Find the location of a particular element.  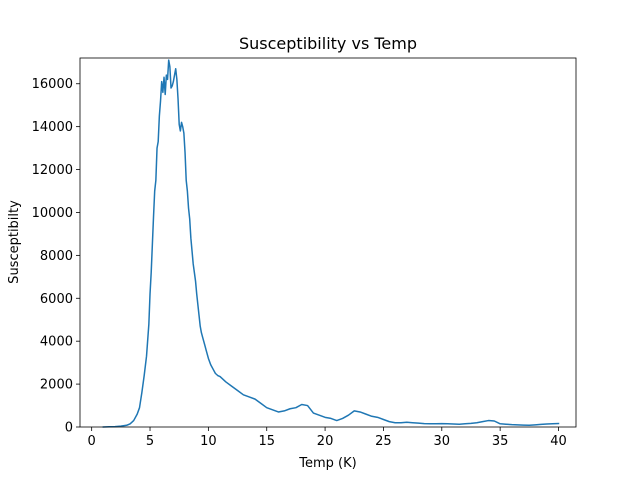

x-axis-title: Temp (K) is located at coordinates (327, 463).